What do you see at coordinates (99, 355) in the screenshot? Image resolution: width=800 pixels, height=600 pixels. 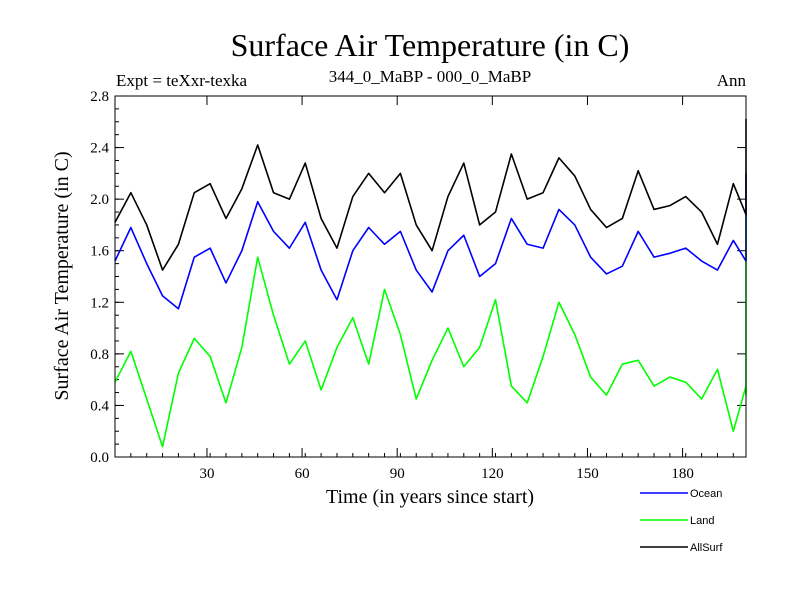 I see `y-tick-label: 0.8` at bounding box center [99, 355].